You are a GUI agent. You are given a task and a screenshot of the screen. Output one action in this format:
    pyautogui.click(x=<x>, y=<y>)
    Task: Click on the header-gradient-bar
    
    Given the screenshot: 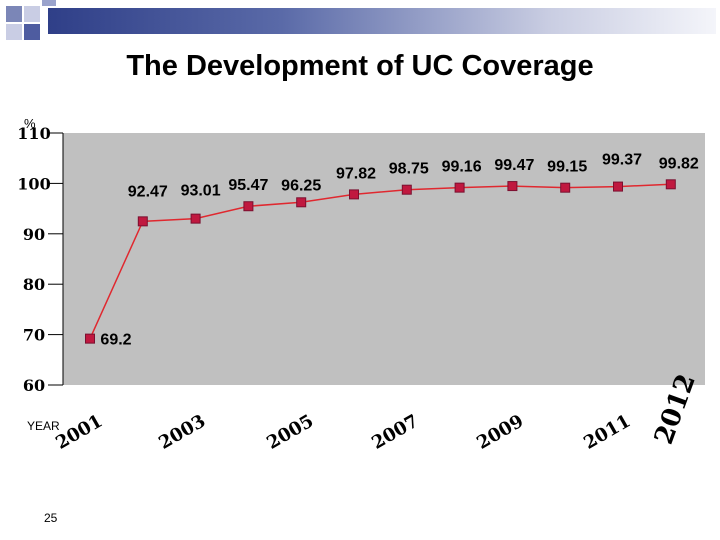 What is the action you would take?
    pyautogui.click(x=382, y=21)
    